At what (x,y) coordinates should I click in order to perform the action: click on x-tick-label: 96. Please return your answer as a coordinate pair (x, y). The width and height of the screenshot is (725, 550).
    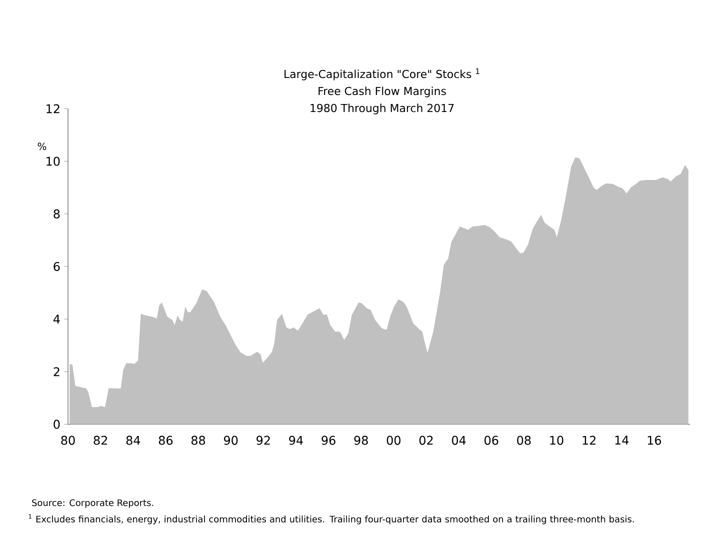
    Looking at the image, I should click on (329, 440).